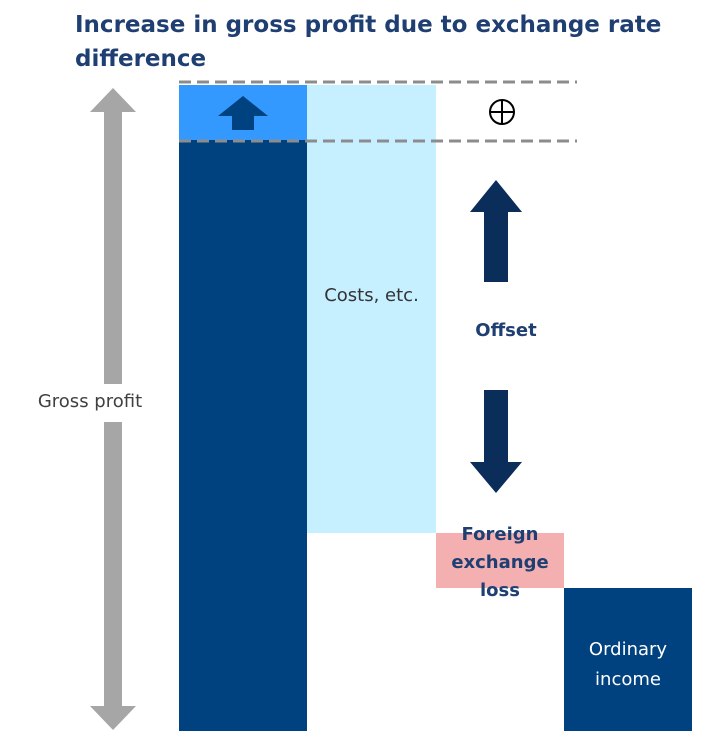 The width and height of the screenshot is (720, 731). What do you see at coordinates (371, 309) in the screenshot?
I see `costs-bar` at bounding box center [371, 309].